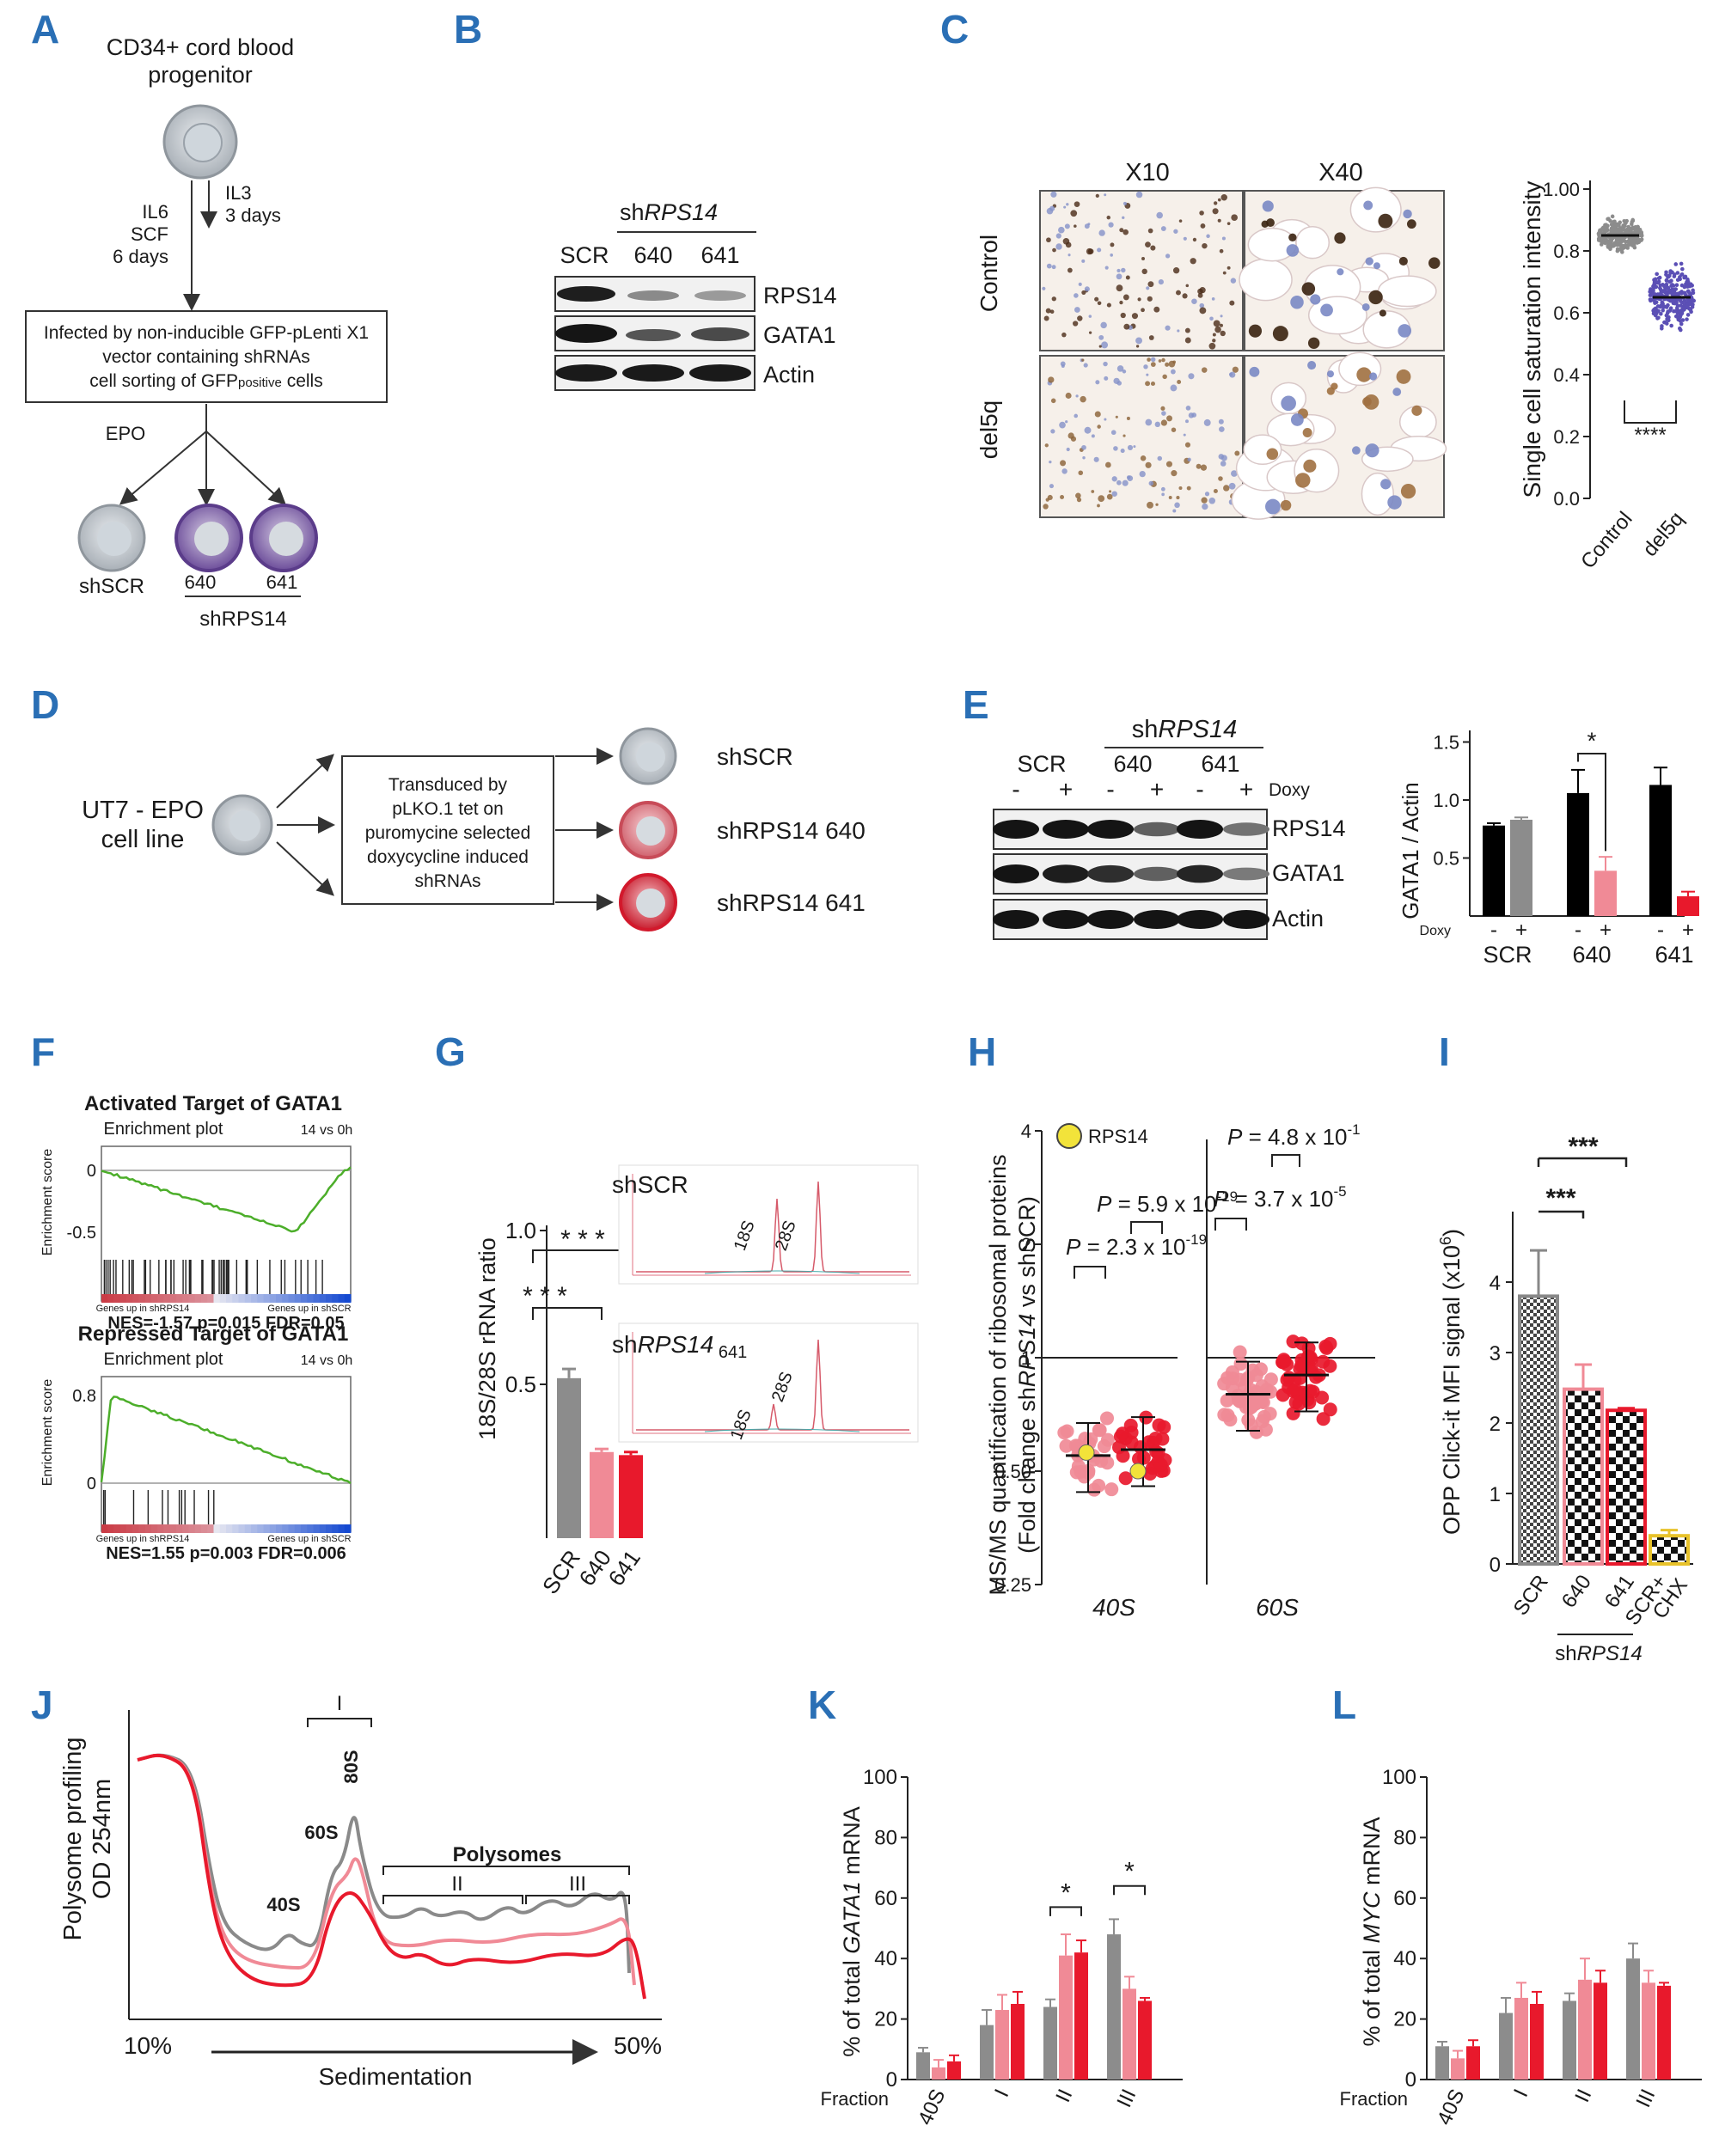 The image size is (1719, 2156). Describe the element at coordinates (73, 1839) in the screenshot. I see `j-ylabel-line1: Polysome profiling` at that location.